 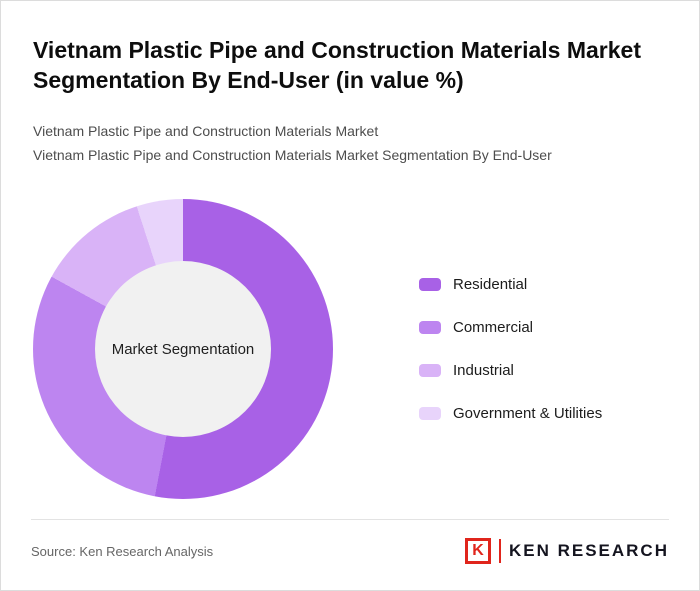 What do you see at coordinates (477, 551) in the screenshot?
I see `logo-k-icon: K` at bounding box center [477, 551].